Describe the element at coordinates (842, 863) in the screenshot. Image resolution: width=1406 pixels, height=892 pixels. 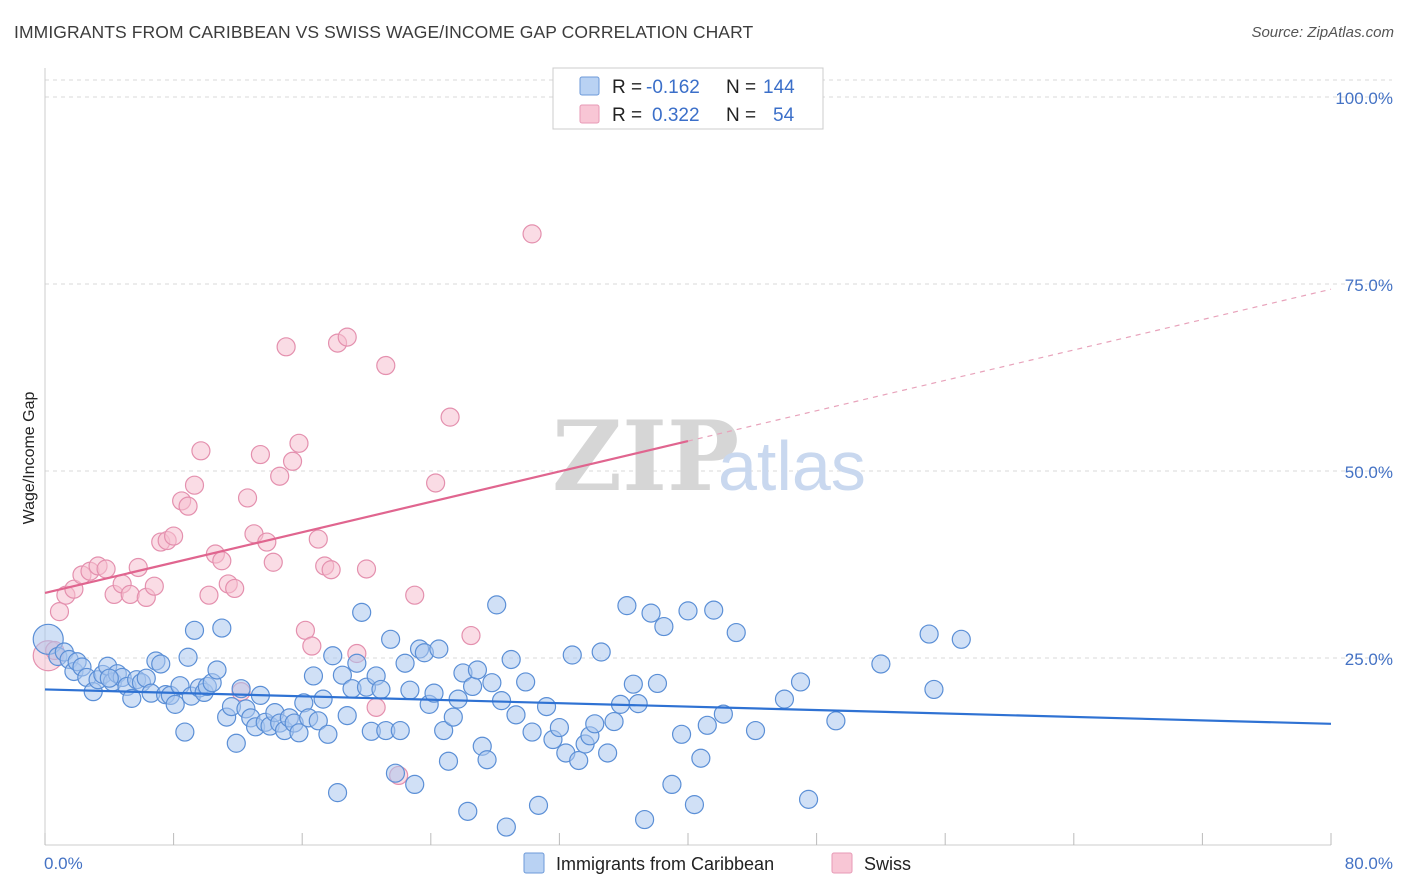
I see `bottom-legend-swatch-pink` at that location.